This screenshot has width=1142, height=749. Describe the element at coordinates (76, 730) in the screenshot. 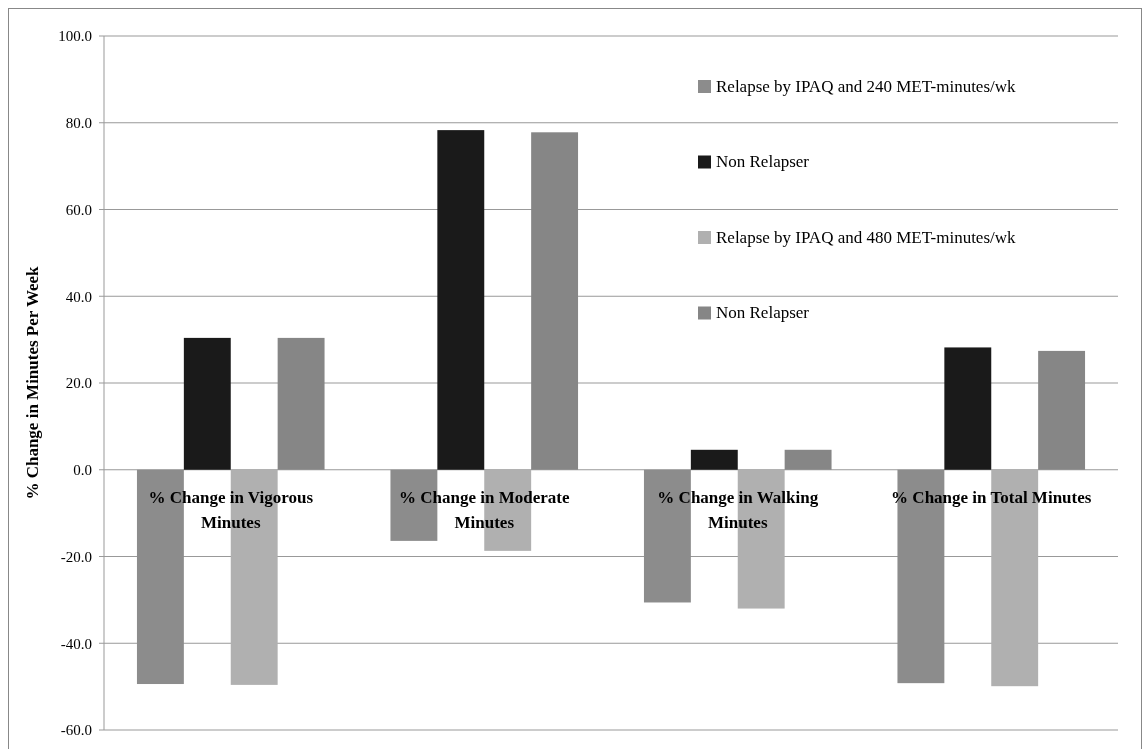

I see `y-tick-label: -60.0` at that location.